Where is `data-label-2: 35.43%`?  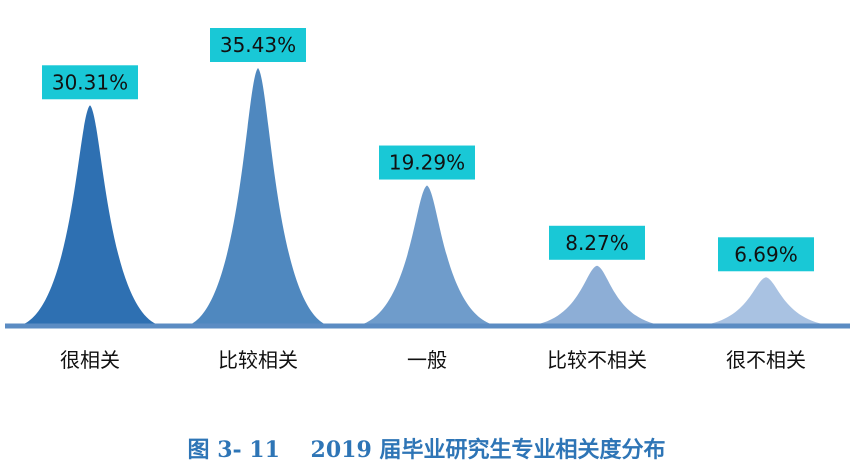 data-label-2: 35.43% is located at coordinates (258, 45).